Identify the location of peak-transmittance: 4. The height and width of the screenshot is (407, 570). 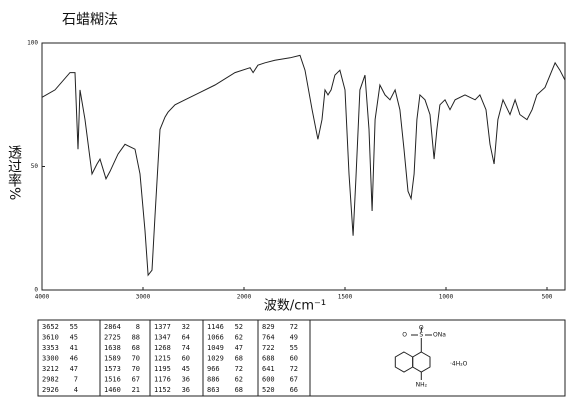
(76, 390).